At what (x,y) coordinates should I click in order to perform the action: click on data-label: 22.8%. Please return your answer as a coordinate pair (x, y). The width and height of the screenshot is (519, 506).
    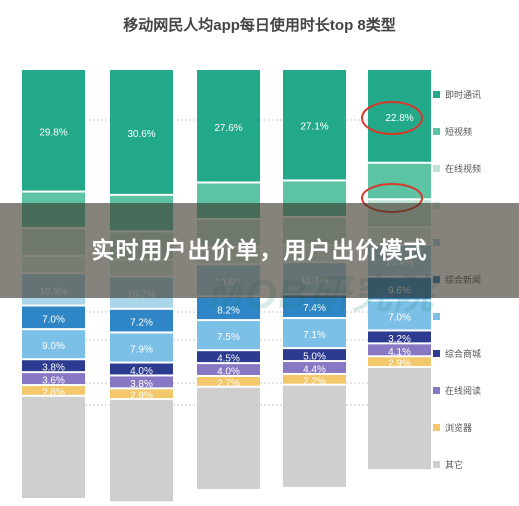
    Looking at the image, I should click on (399, 118).